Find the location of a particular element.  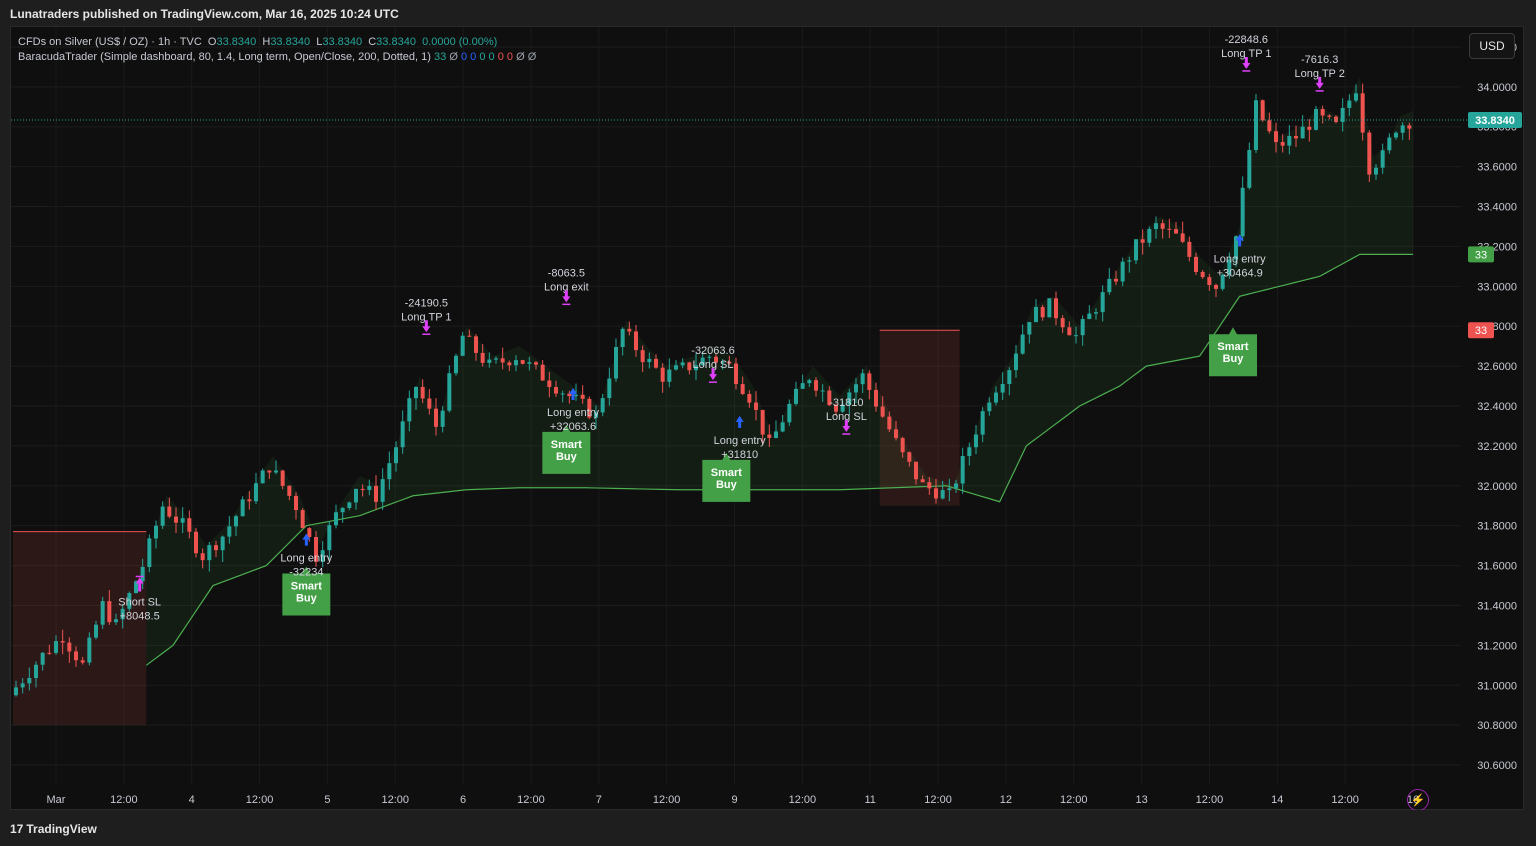

y-tick-label: 34.0000 is located at coordinates (1497, 88).